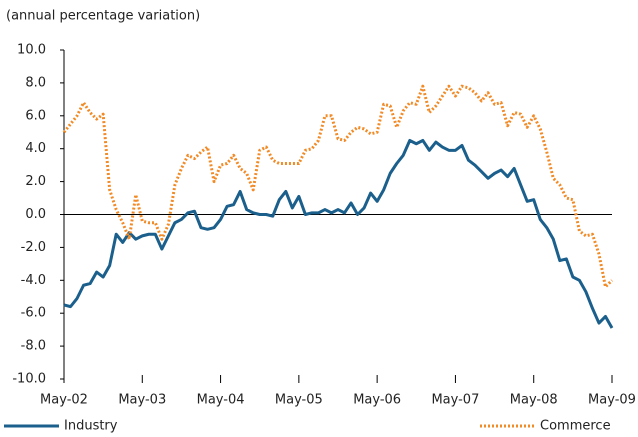  What do you see at coordinates (612, 400) in the screenshot?
I see `x-tick-label: May-09` at bounding box center [612, 400].